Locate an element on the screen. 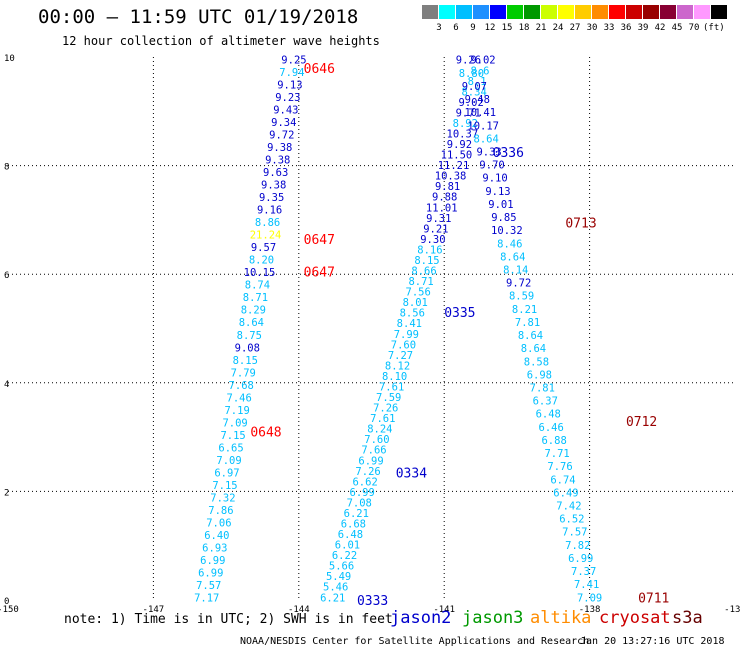  wave-height-value: 8.1 is located at coordinates (477, 82).